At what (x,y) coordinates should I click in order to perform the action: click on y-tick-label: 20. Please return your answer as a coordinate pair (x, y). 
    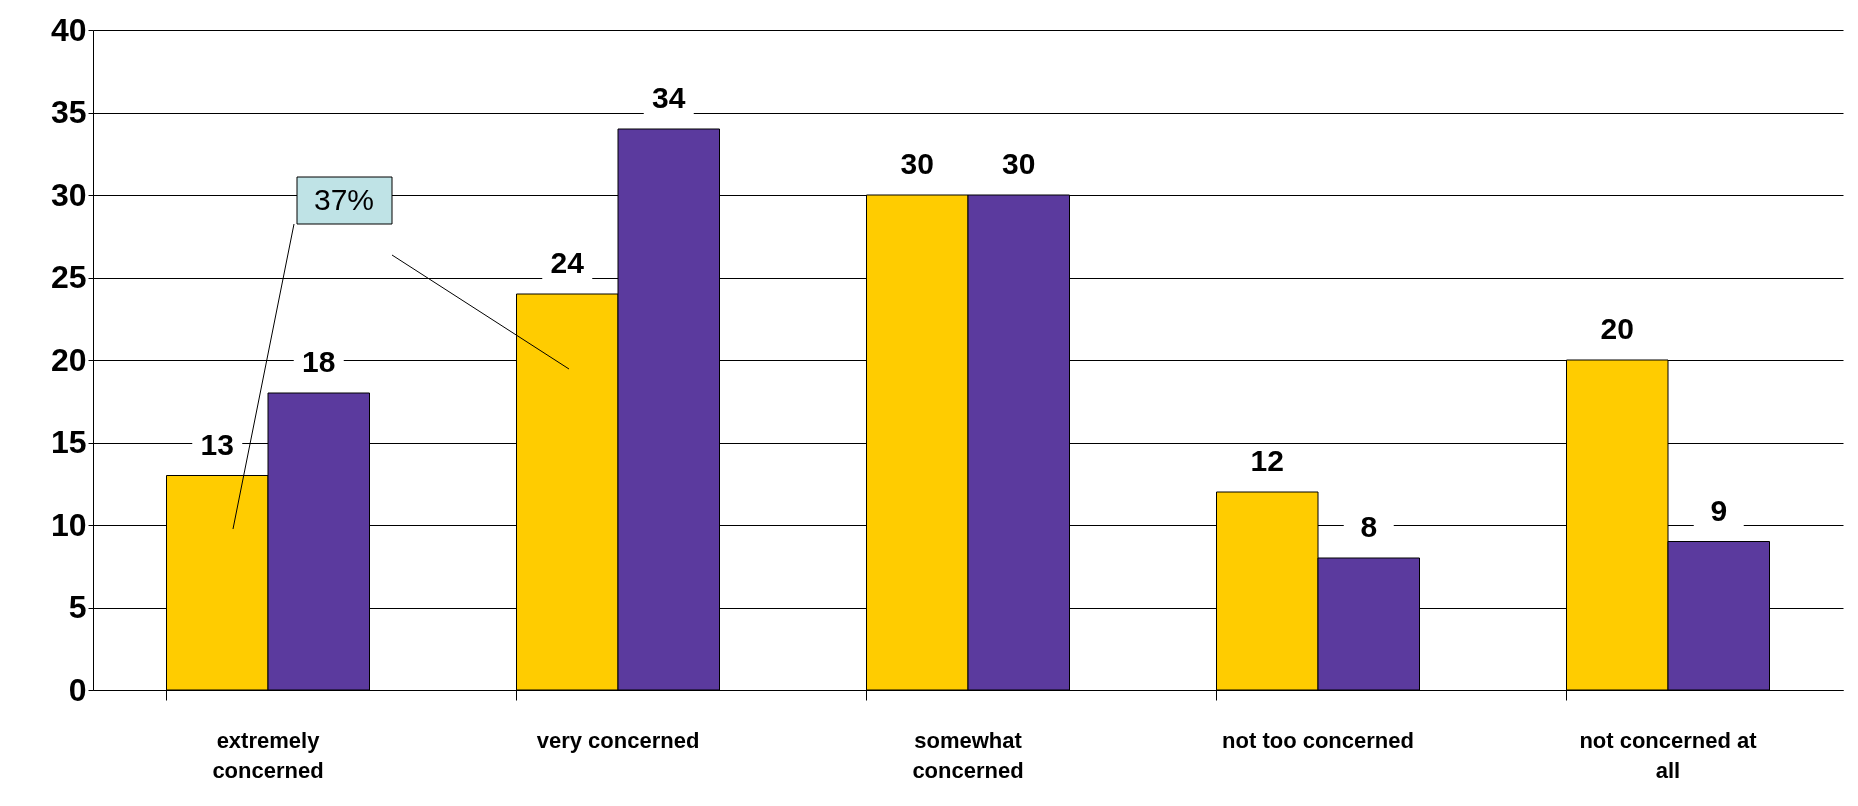
    Looking at the image, I should click on (68, 359).